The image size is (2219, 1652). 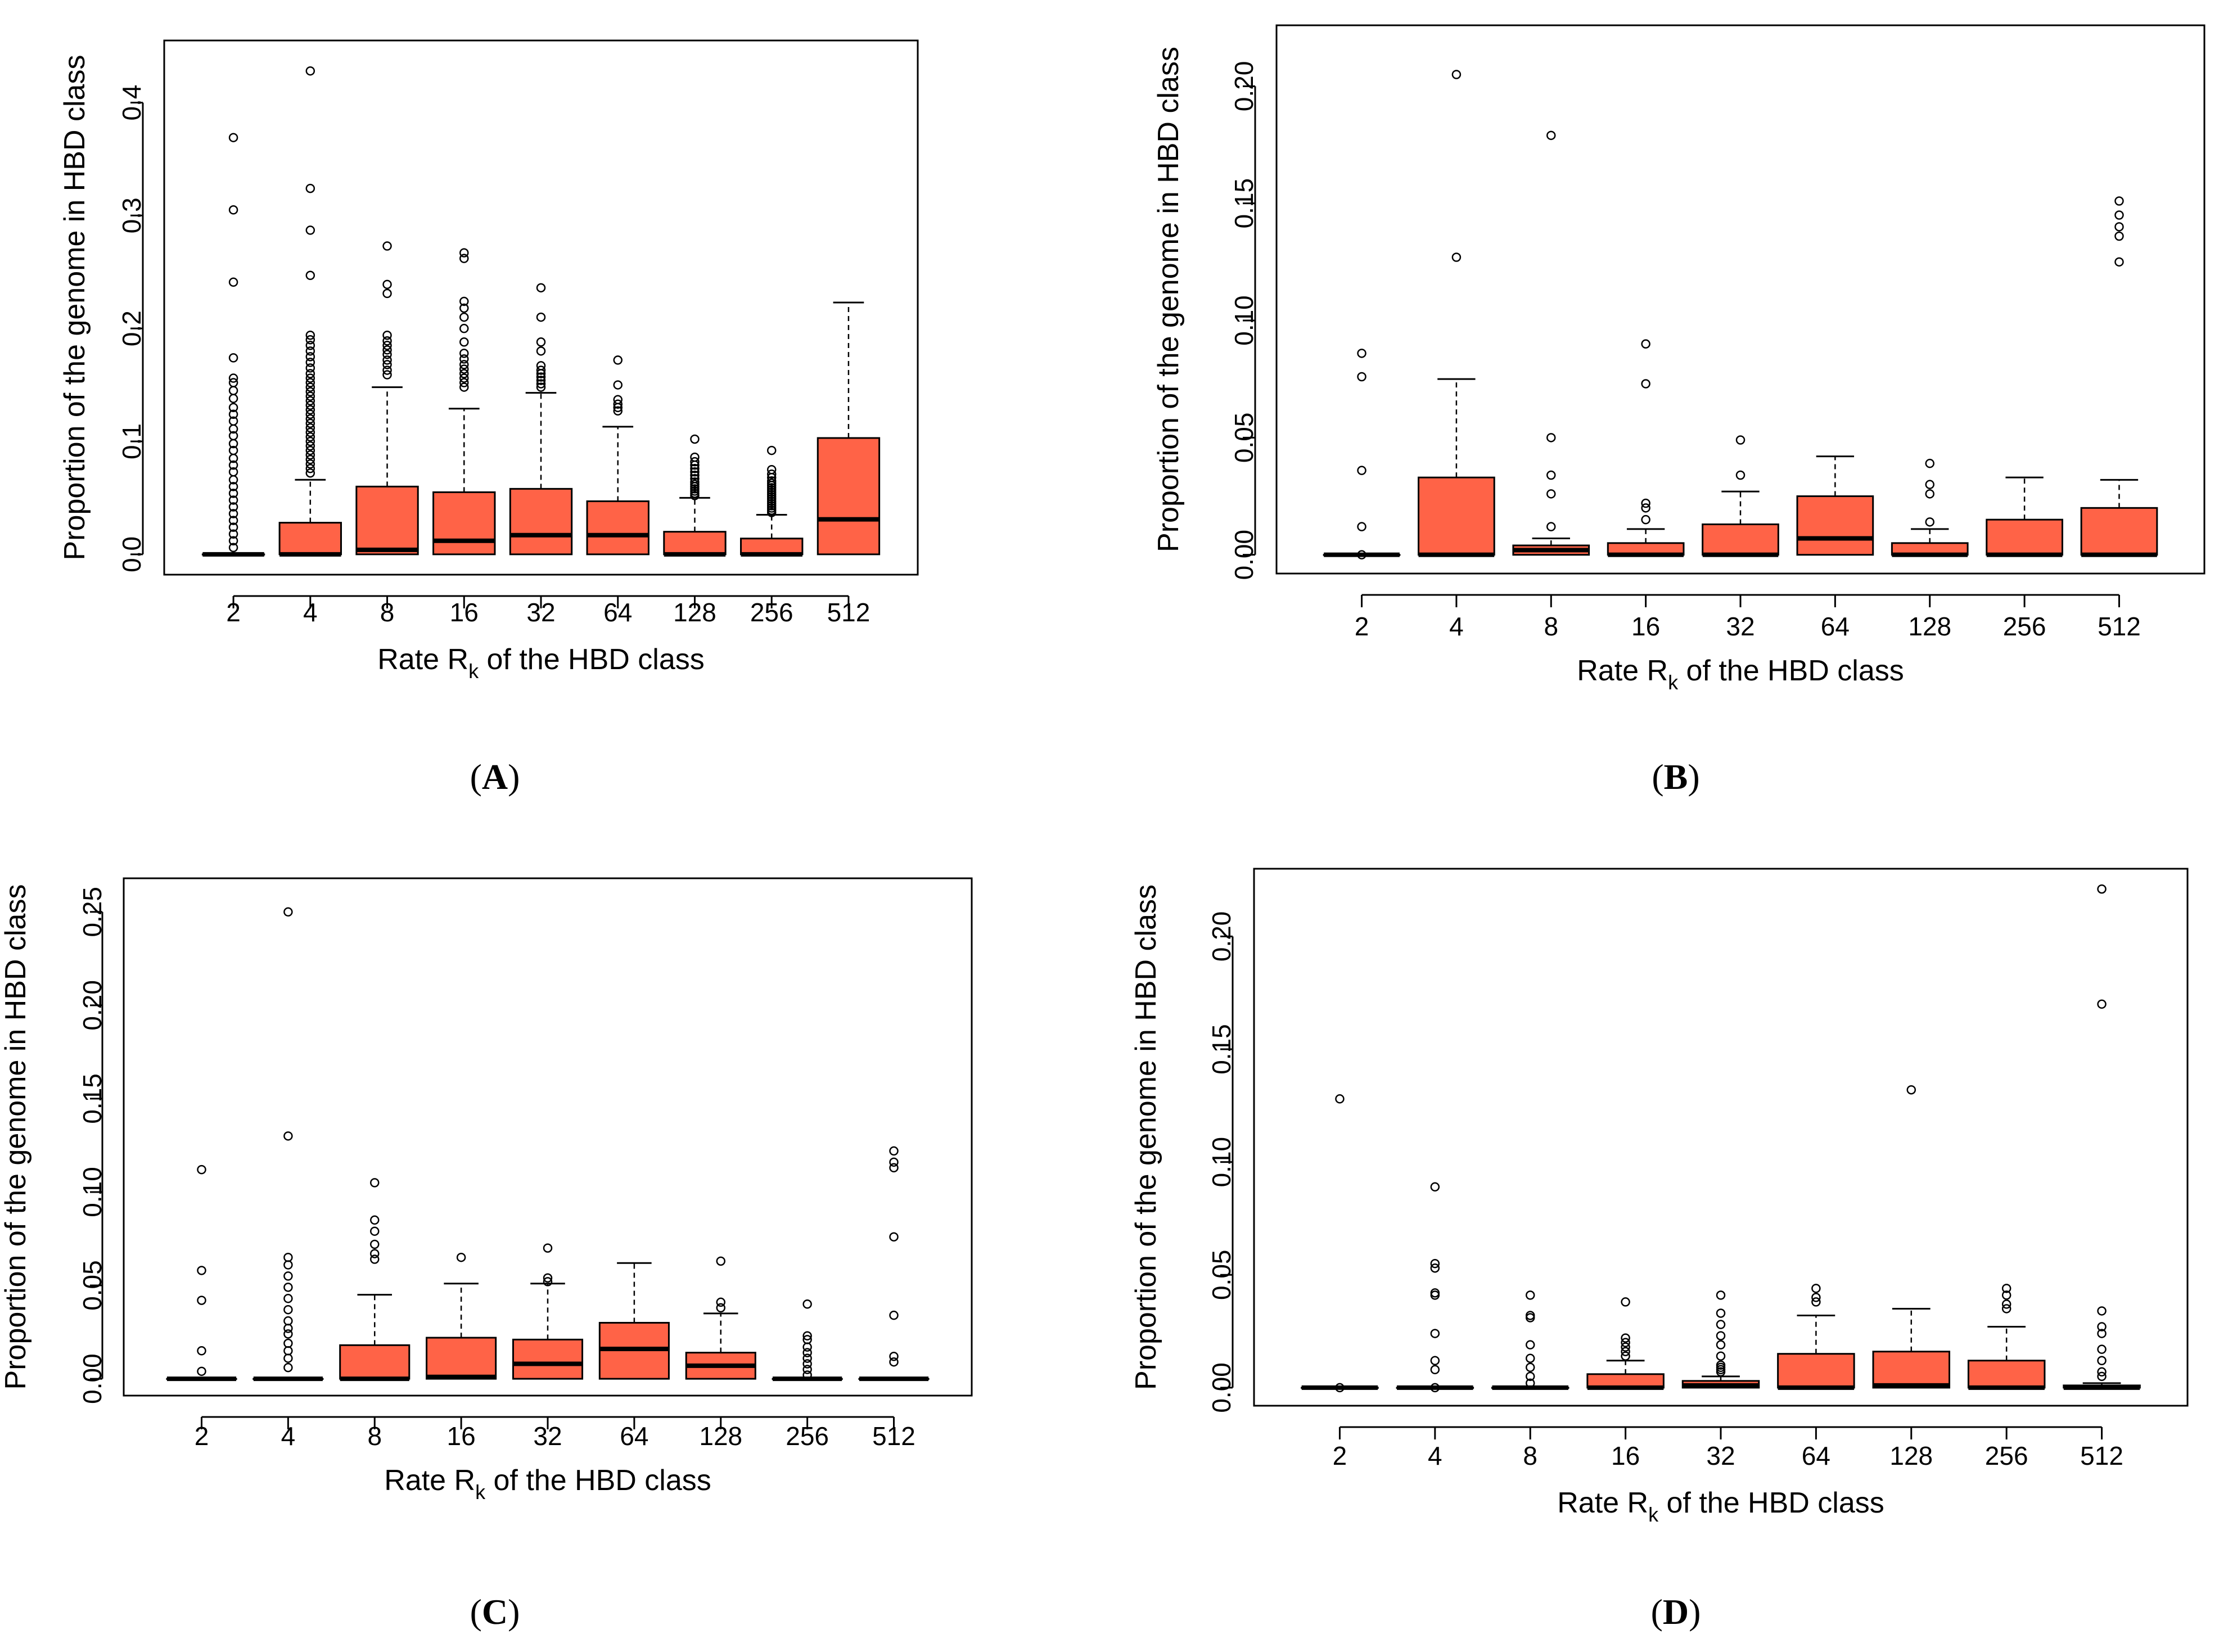 I want to click on panel-caption-b: (B), so click(x=1676, y=777).